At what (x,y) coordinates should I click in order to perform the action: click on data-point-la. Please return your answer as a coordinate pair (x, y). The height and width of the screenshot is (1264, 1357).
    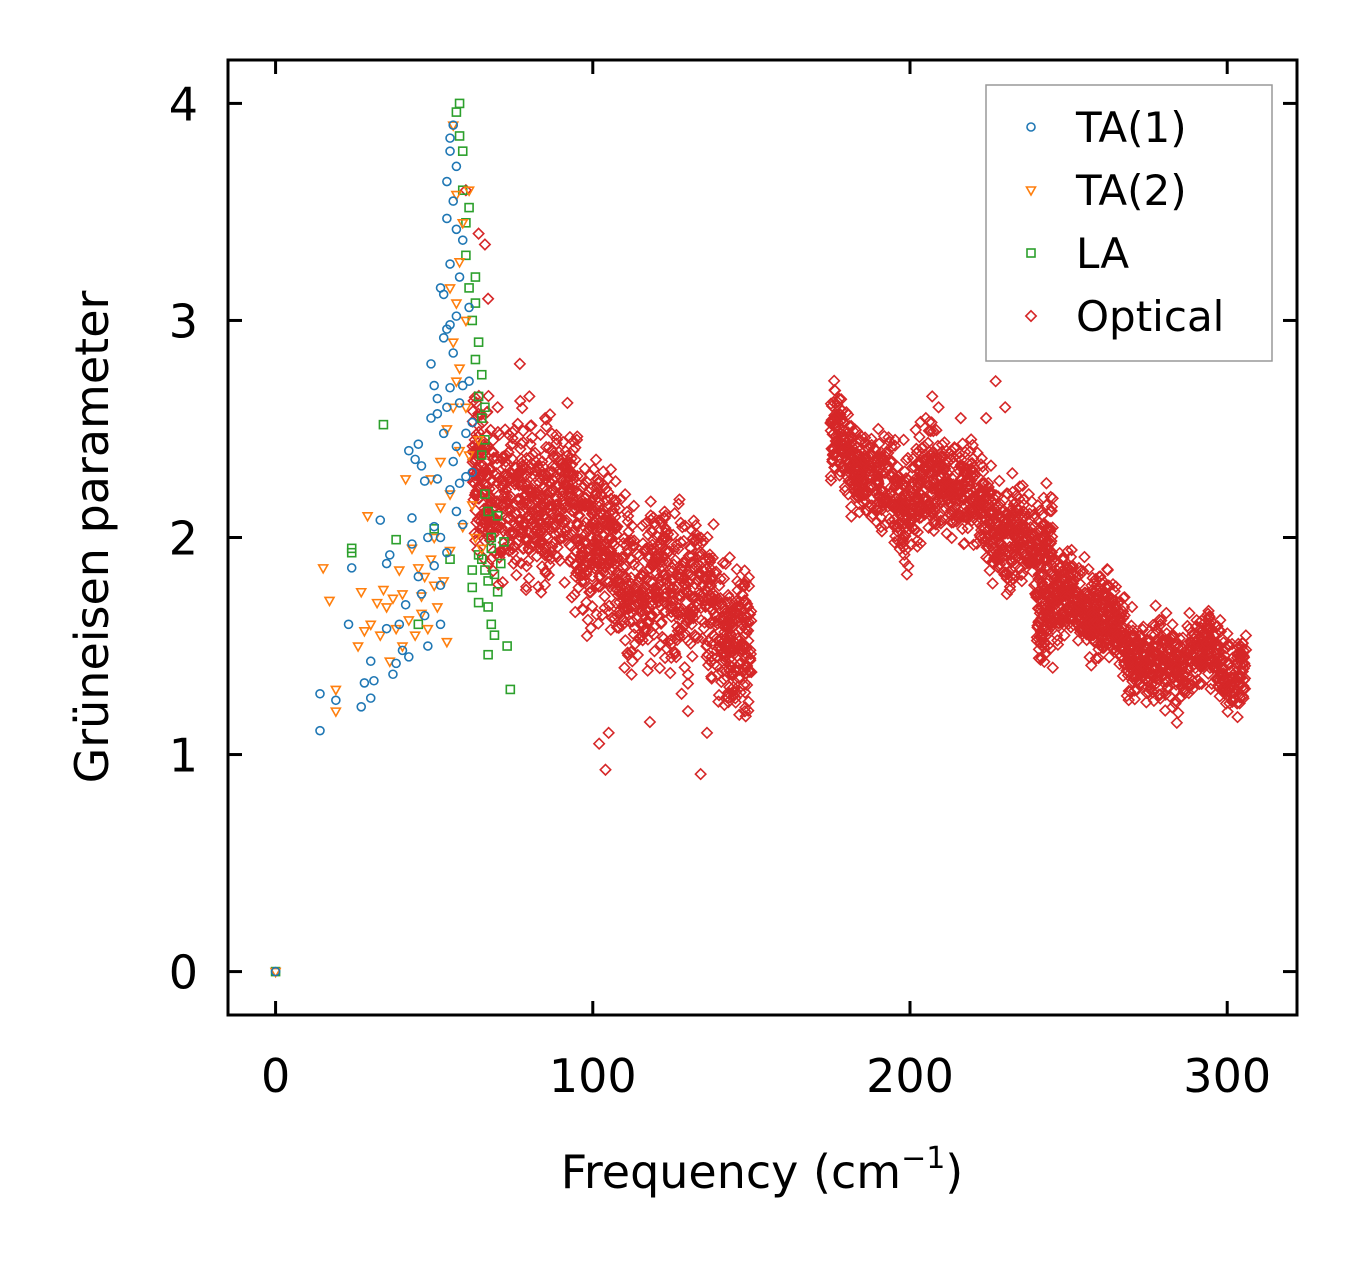
    Looking at the image, I should click on (475, 359).